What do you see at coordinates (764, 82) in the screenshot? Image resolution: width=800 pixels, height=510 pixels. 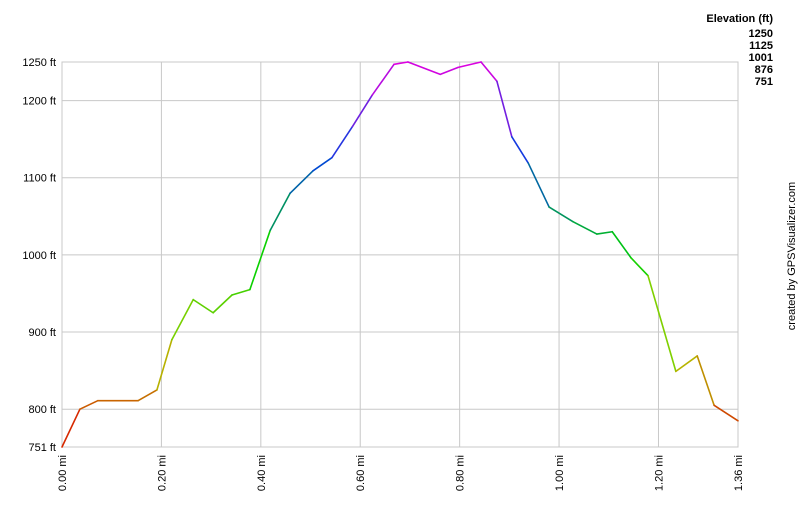 I see `legend-entry: 751` at bounding box center [764, 82].